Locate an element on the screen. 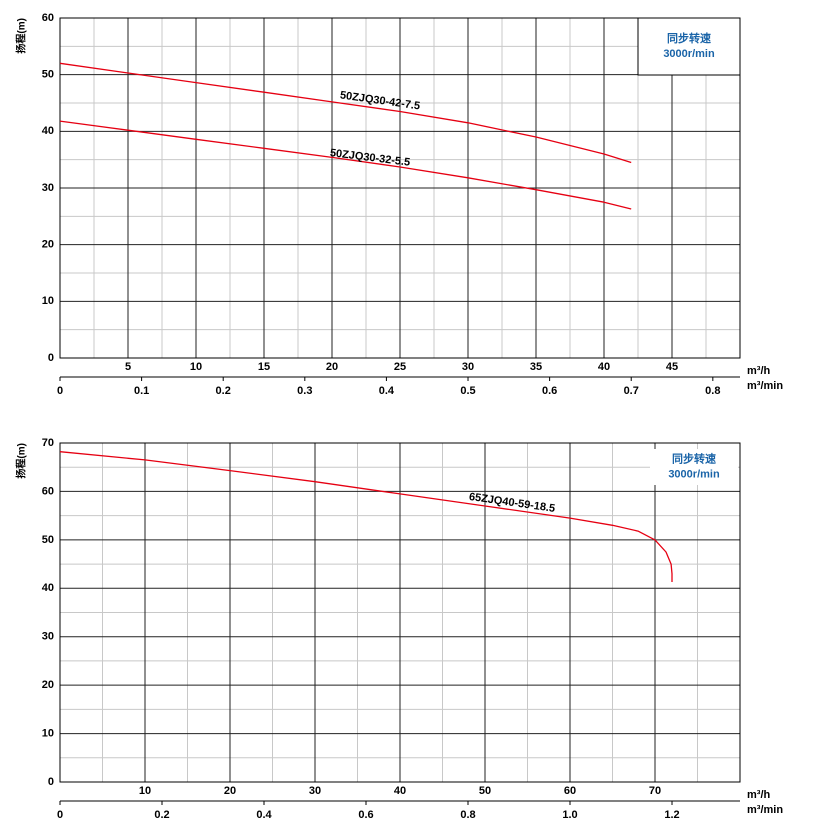  x-tick-label: 50 is located at coordinates (485, 791).